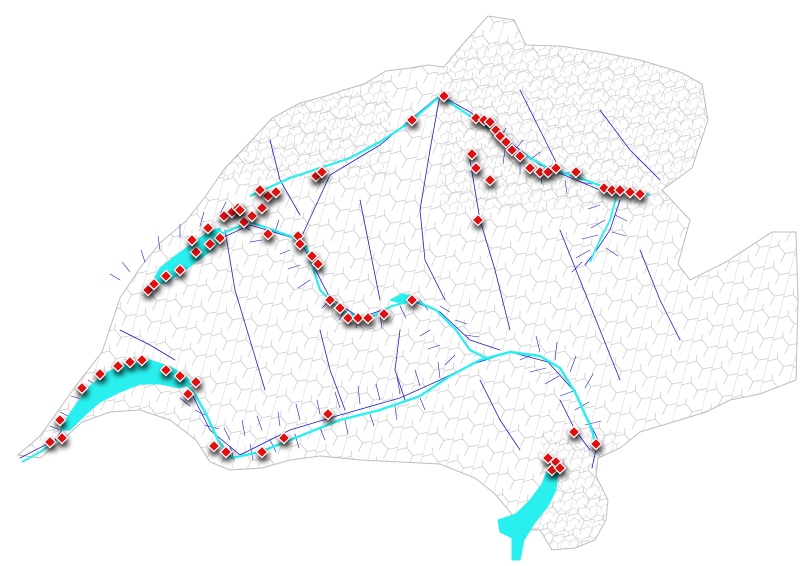 The image size is (800, 566). What do you see at coordinates (603, 230) in the screenshot?
I see `rhine-south` at bounding box center [603, 230].